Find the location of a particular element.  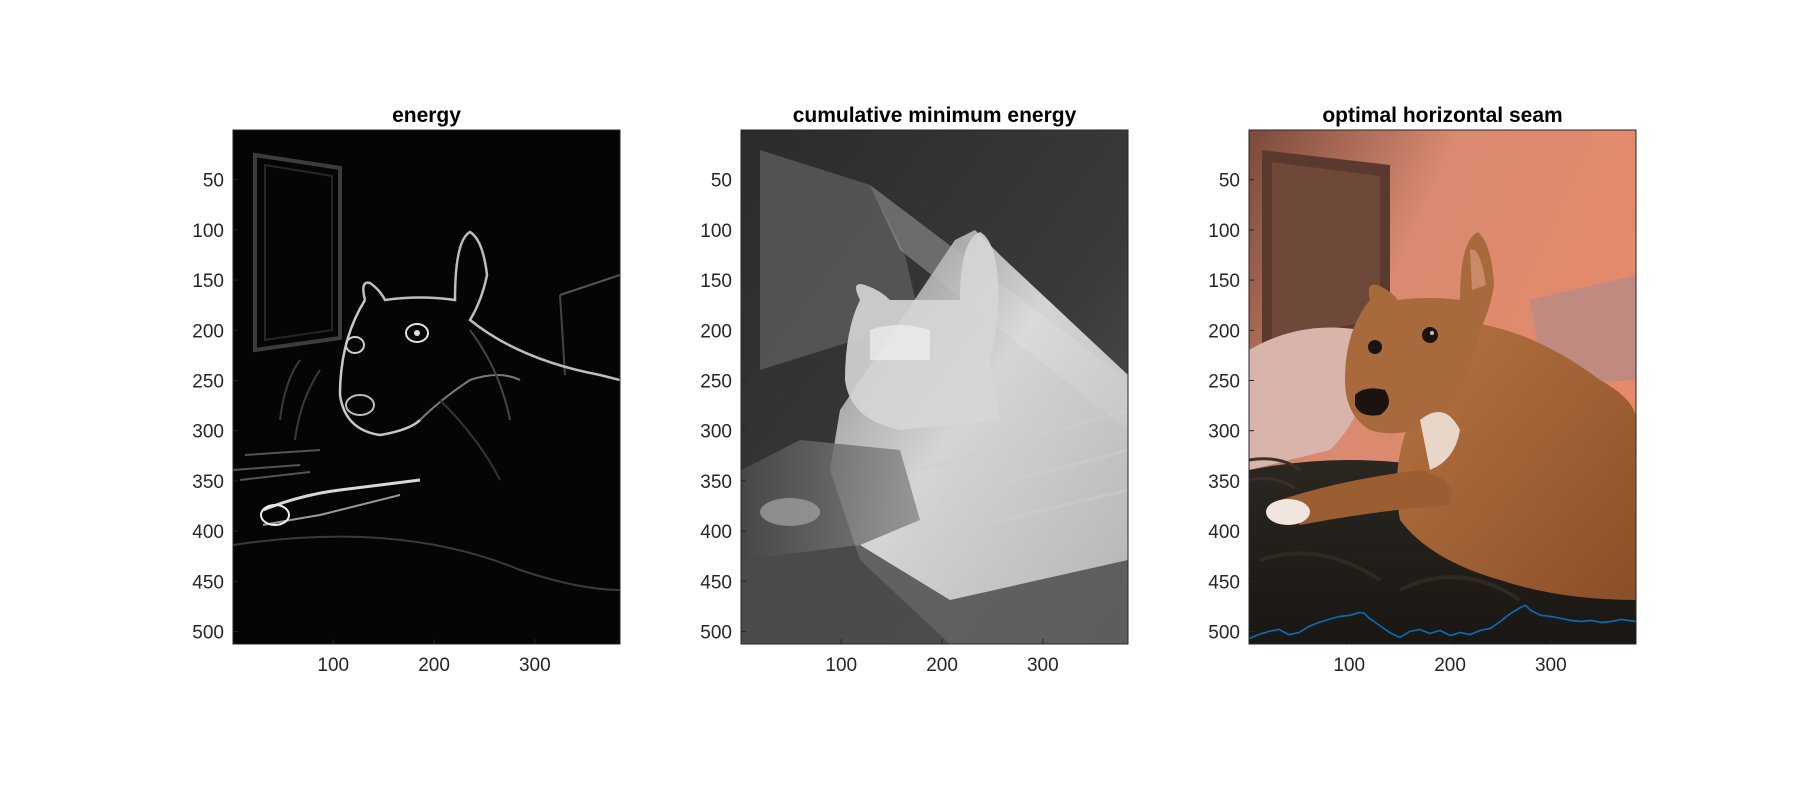

cumulative-ytick-label: 250 is located at coordinates (716, 381).